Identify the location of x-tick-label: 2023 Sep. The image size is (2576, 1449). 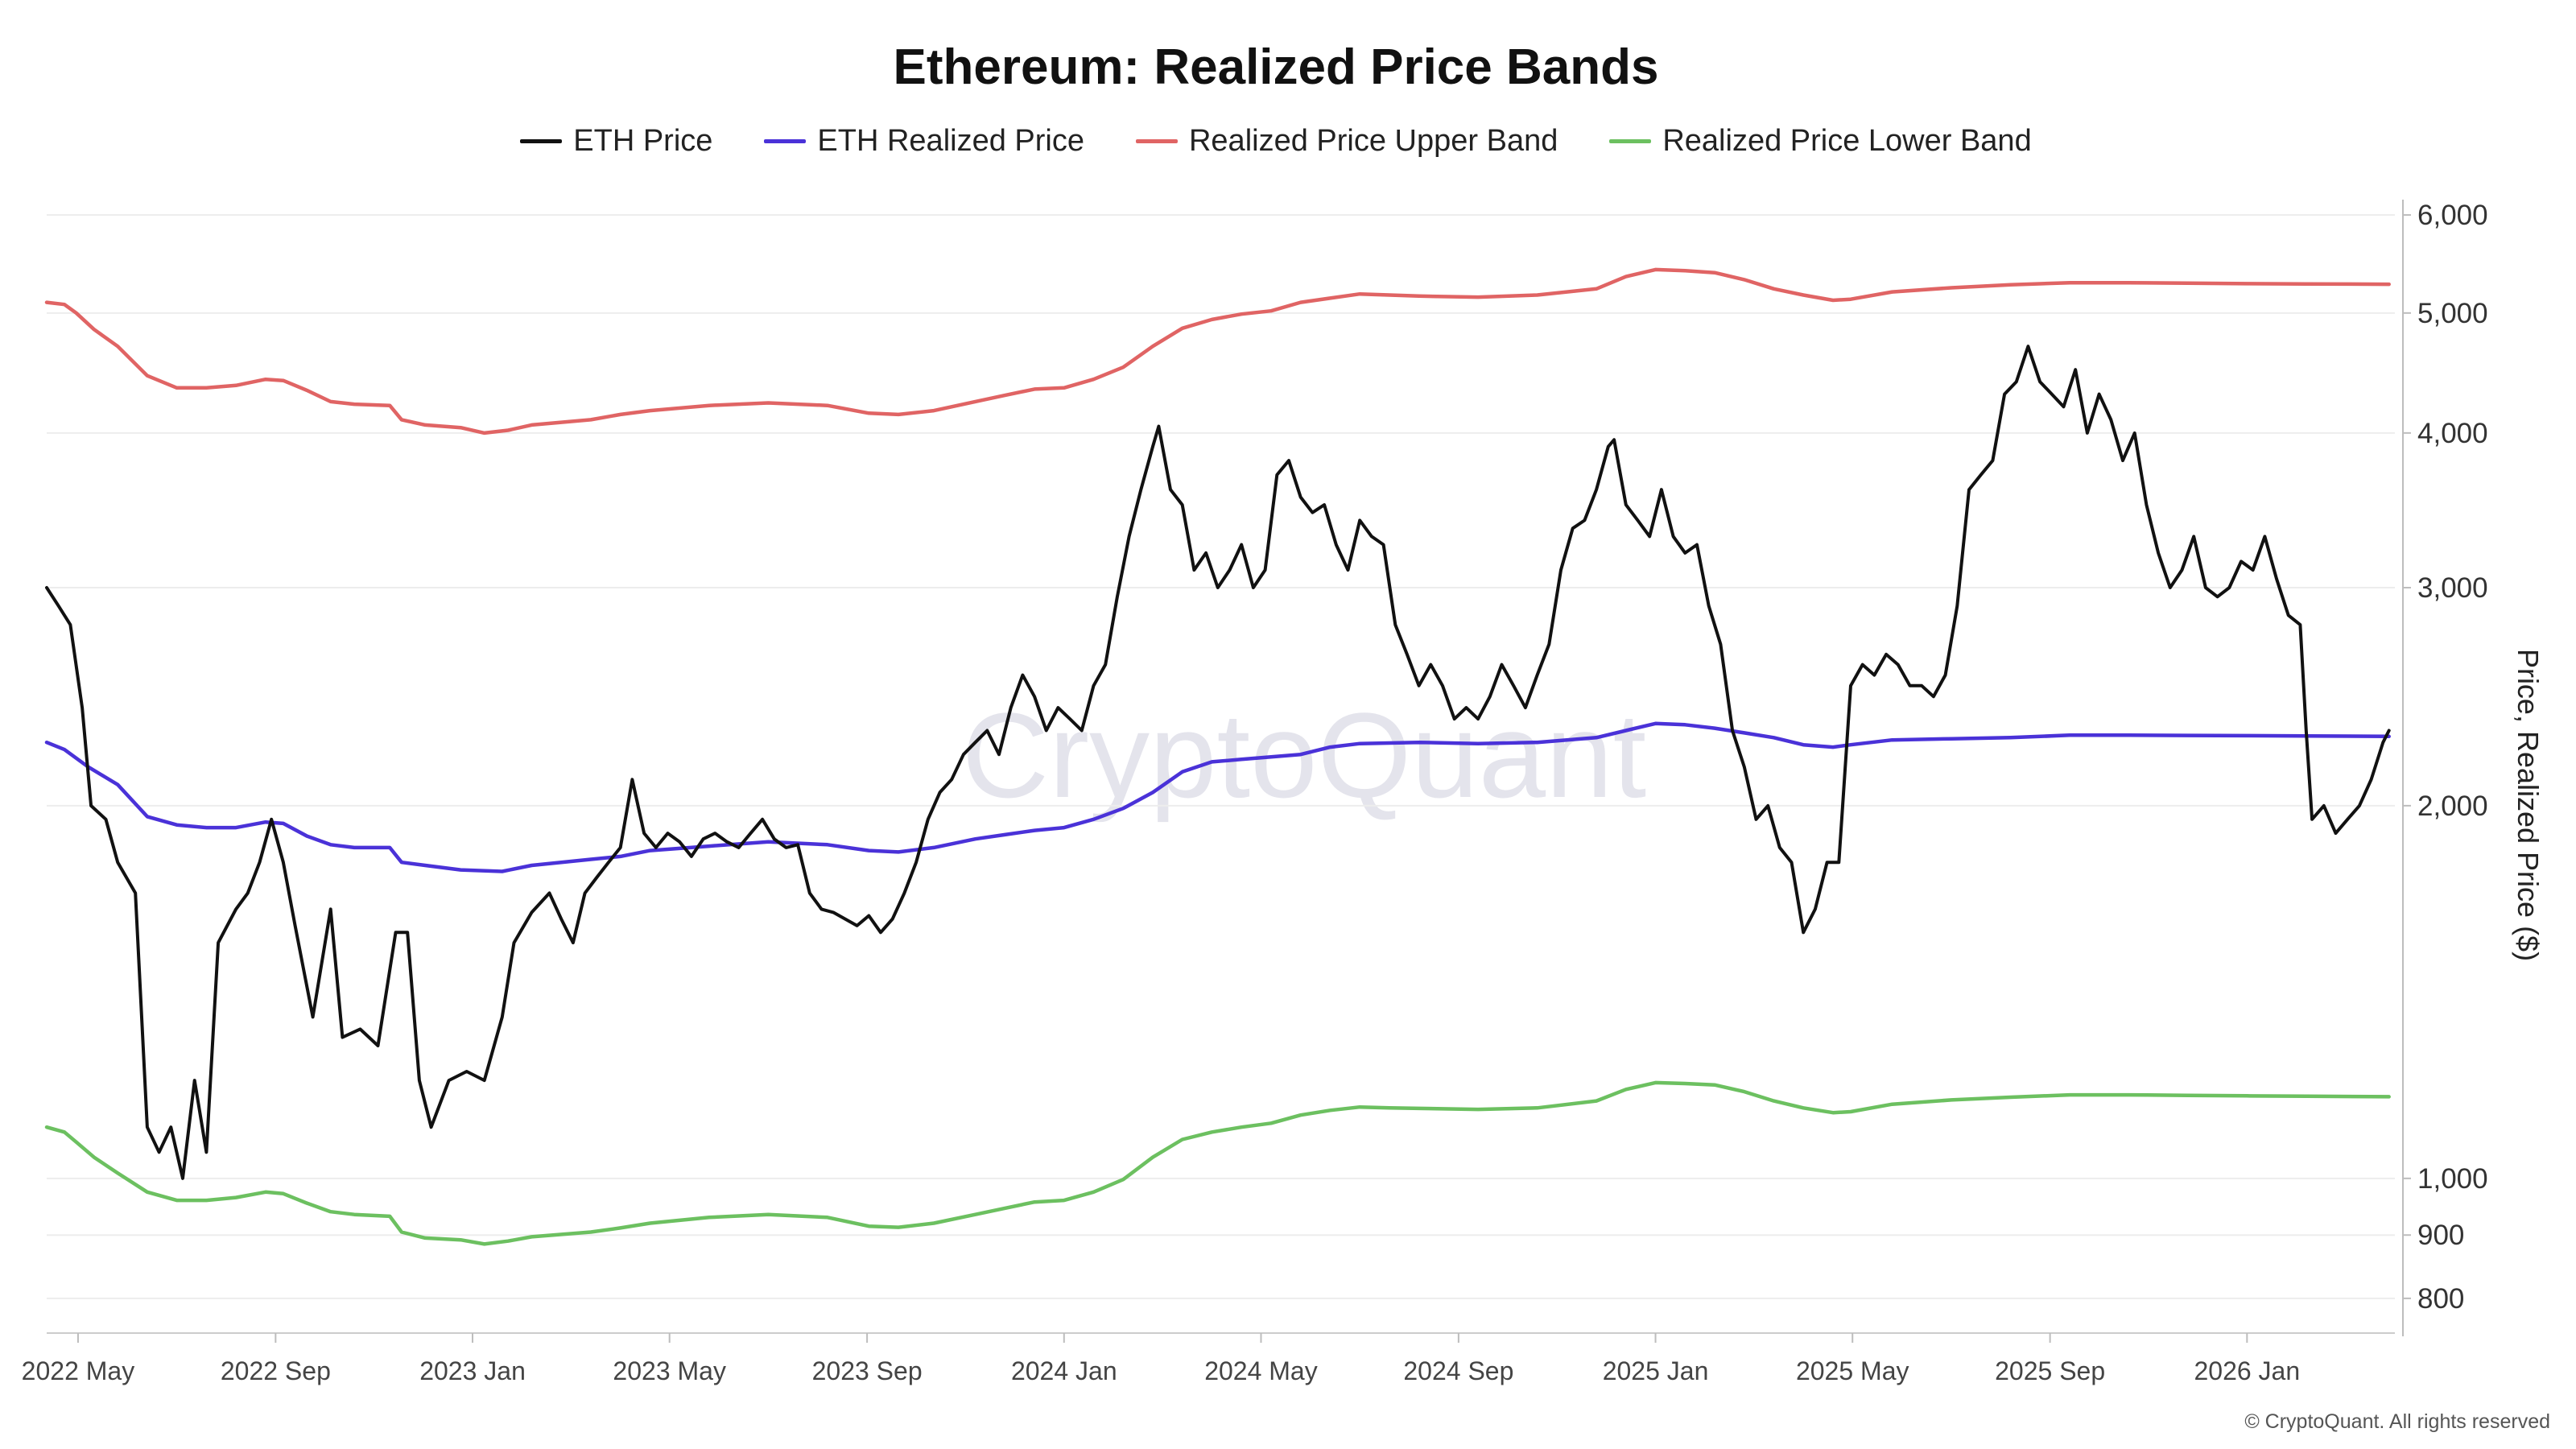
(867, 1370).